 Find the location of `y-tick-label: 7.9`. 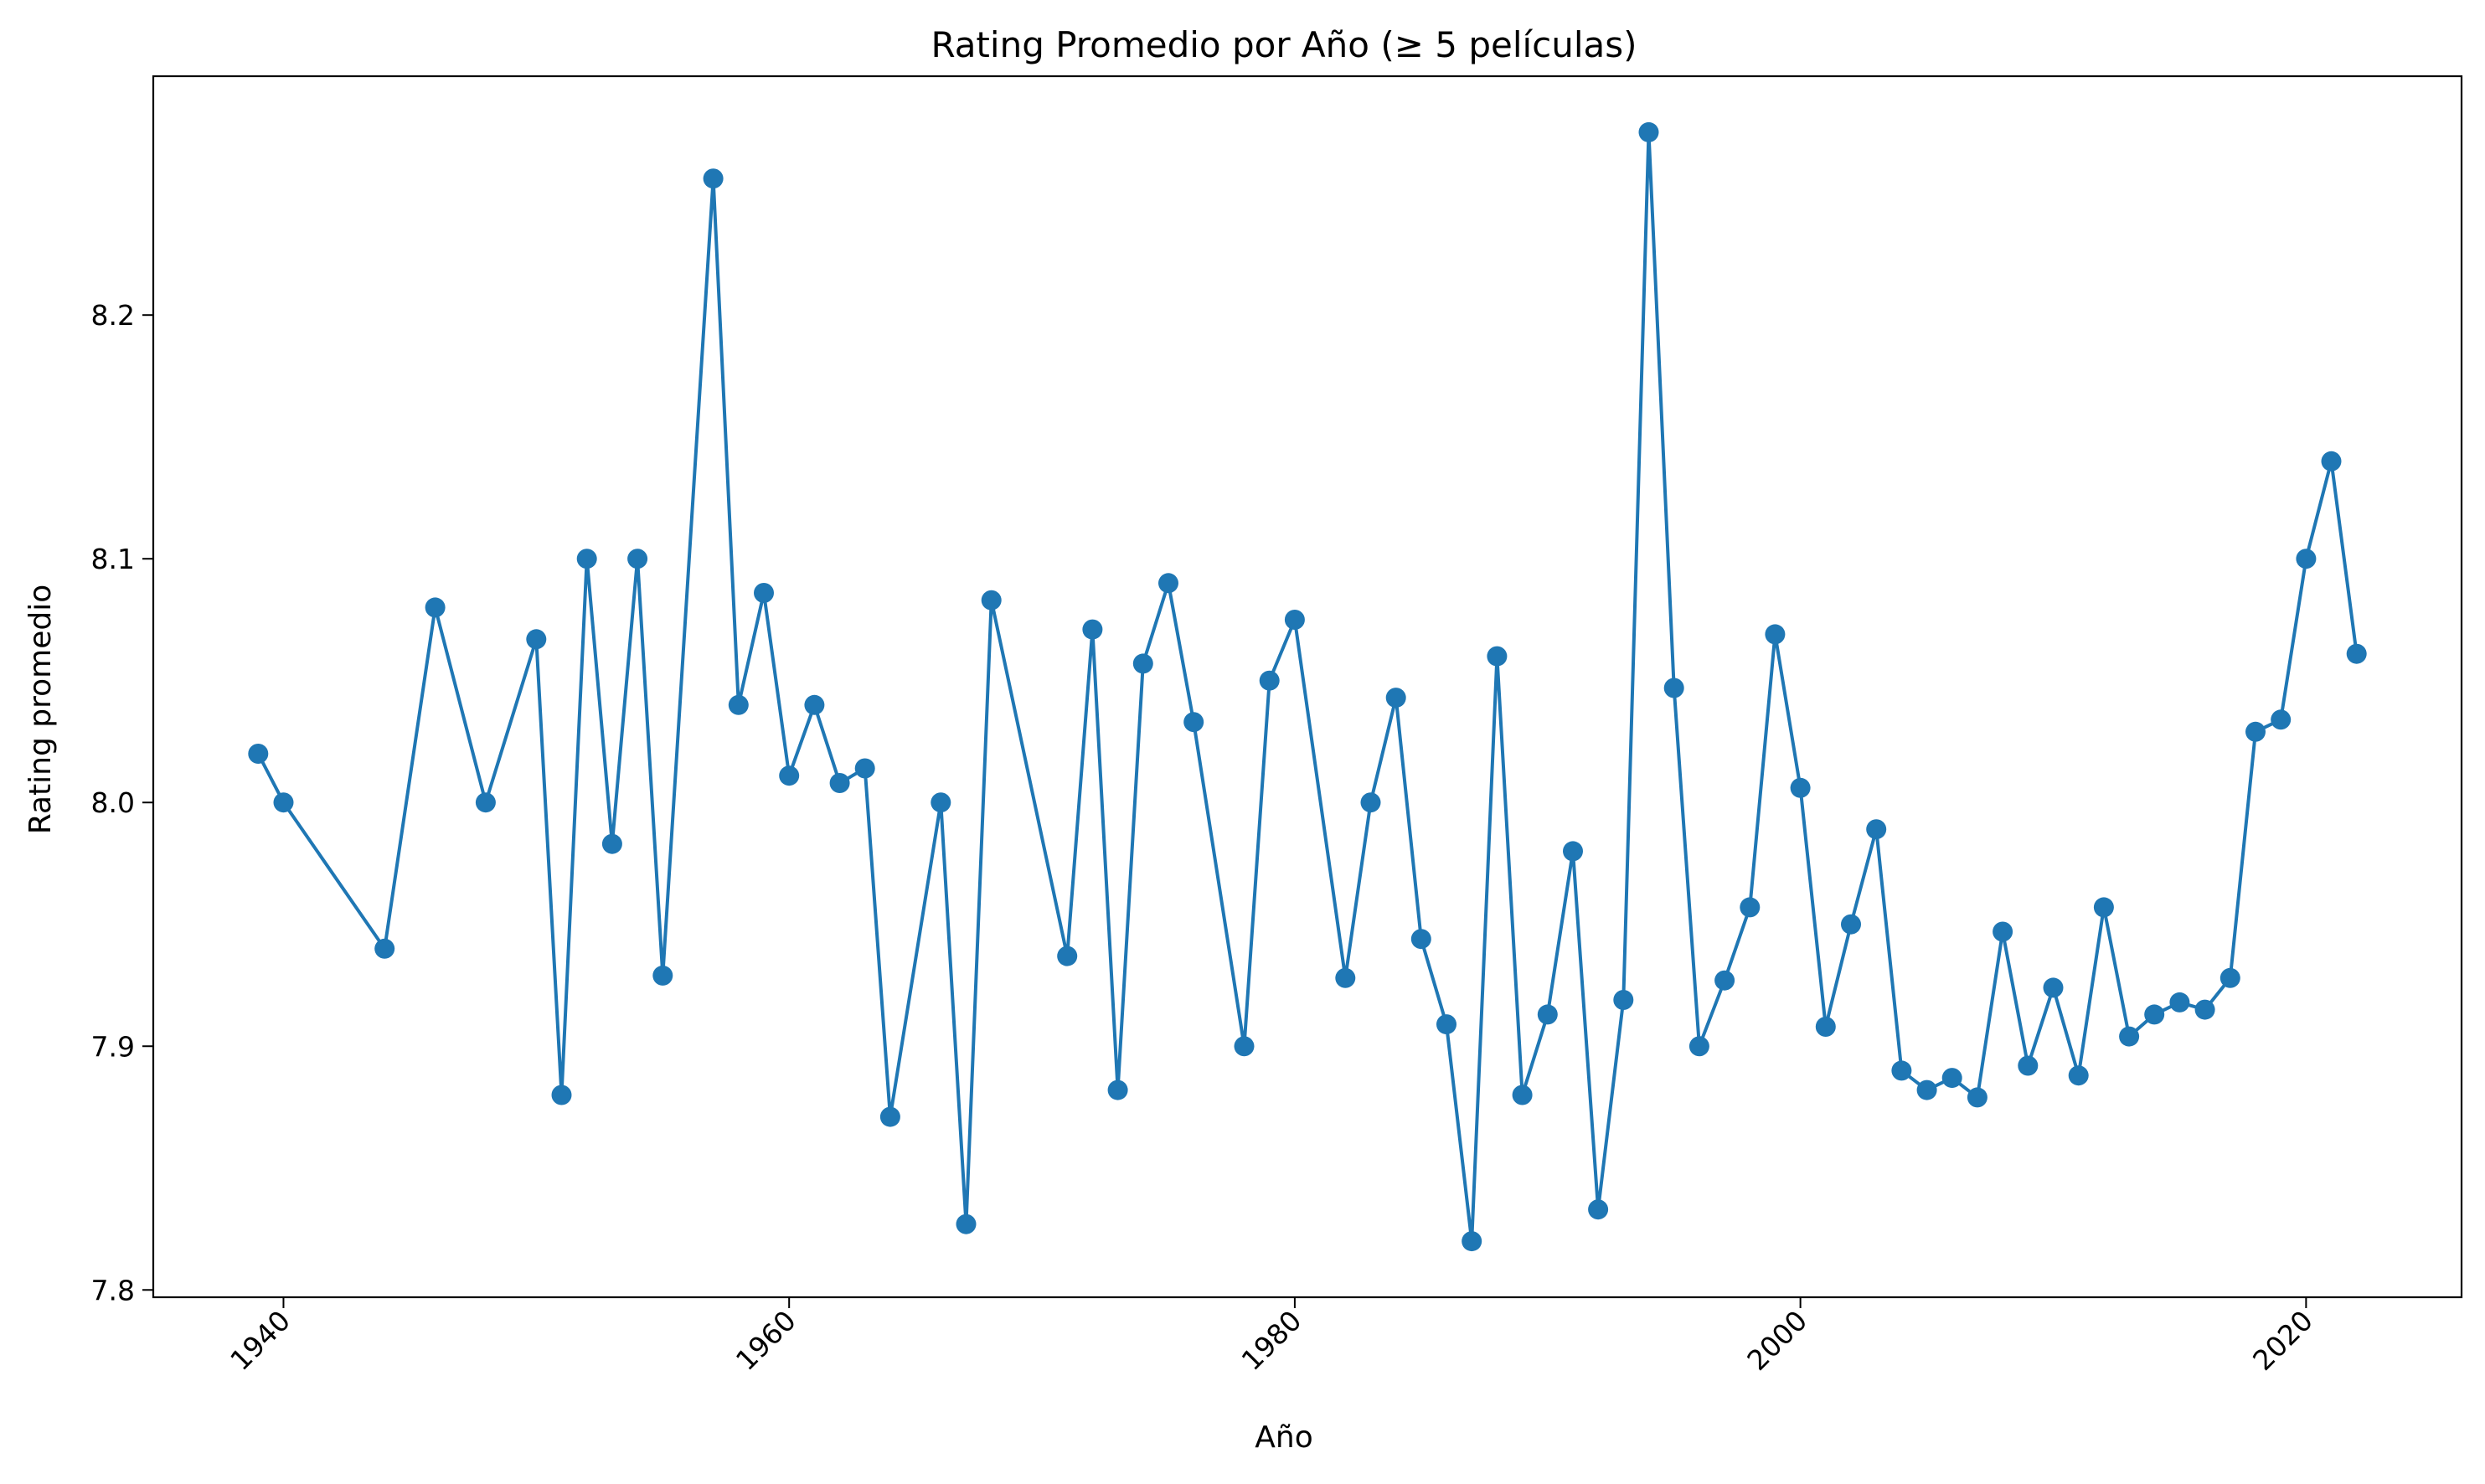

y-tick-label: 7.9 is located at coordinates (113, 1046).